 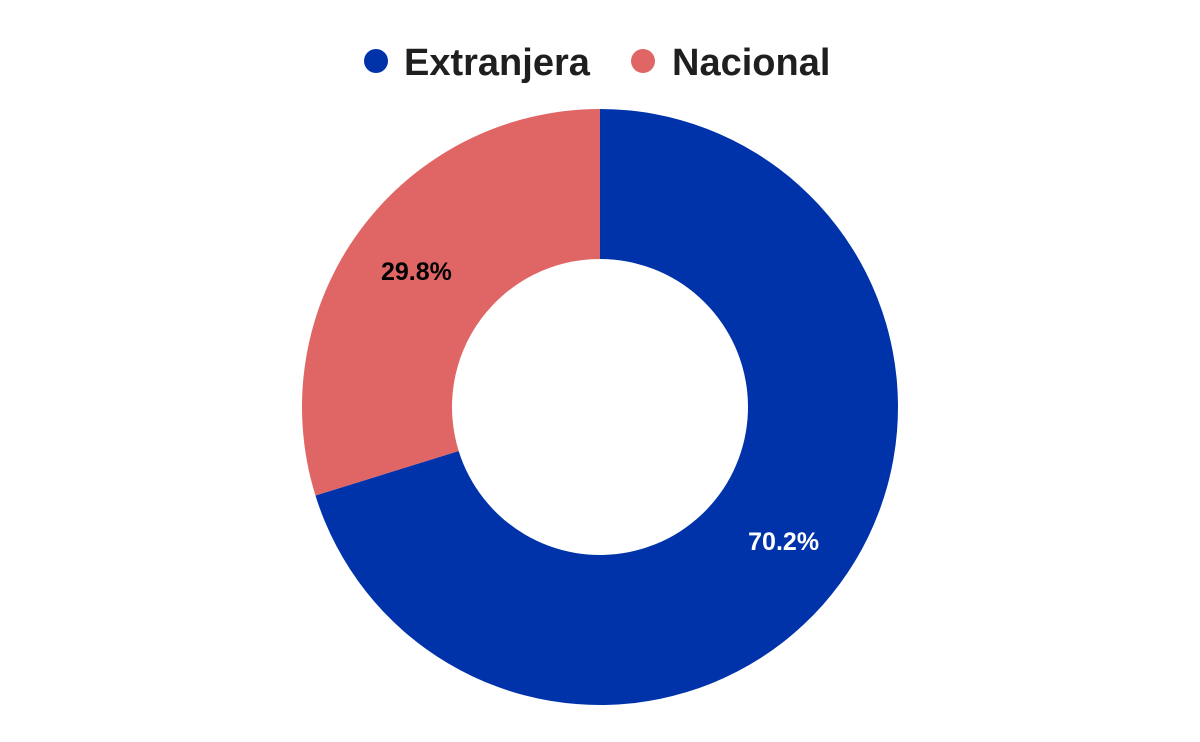 I want to click on data-label-nacional: 29.8%, so click(x=416, y=272).